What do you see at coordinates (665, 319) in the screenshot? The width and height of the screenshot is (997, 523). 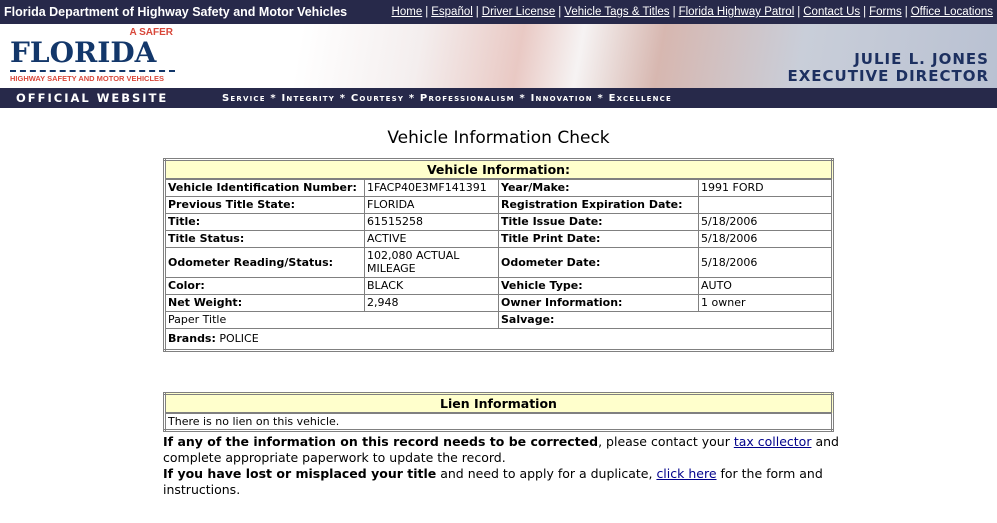 I see `salvage-label: Salvage:` at bounding box center [665, 319].